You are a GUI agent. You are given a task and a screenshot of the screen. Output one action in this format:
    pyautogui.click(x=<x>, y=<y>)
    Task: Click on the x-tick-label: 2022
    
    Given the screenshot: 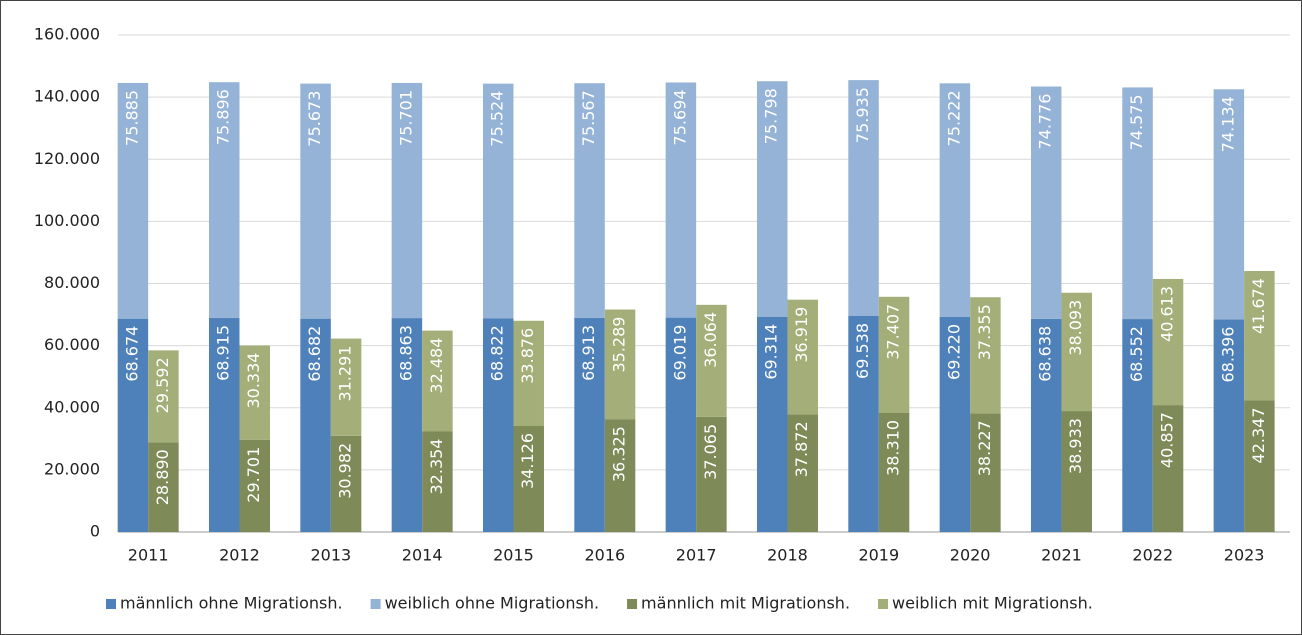 What is the action you would take?
    pyautogui.click(x=1152, y=555)
    